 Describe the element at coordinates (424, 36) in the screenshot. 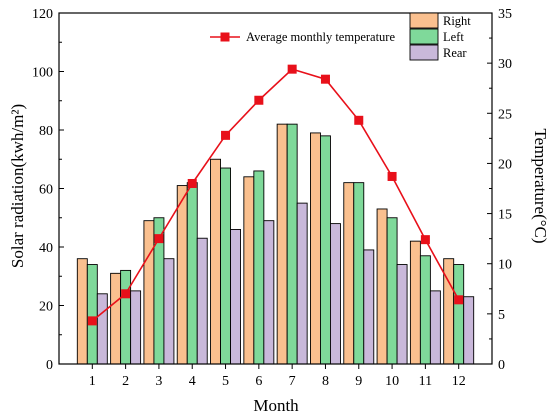

I see `legend-swatch-left` at that location.